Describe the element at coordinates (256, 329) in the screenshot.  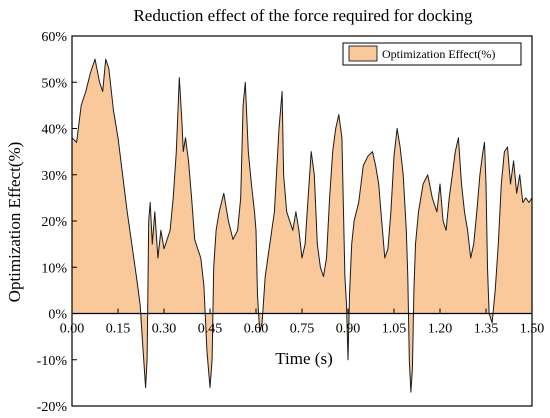
I see `x-tick-label: 0.60` at that location.